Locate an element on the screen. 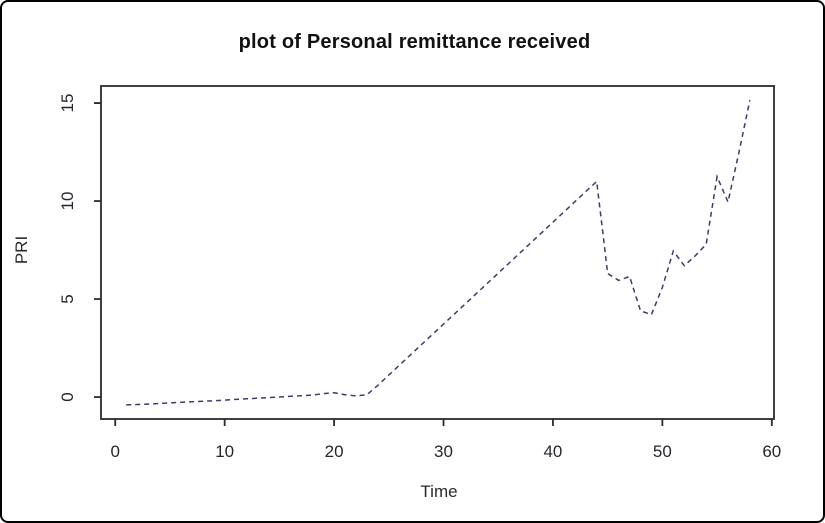 Image resolution: width=825 pixels, height=523 pixels. y-axis-label: PRI is located at coordinates (21, 250).